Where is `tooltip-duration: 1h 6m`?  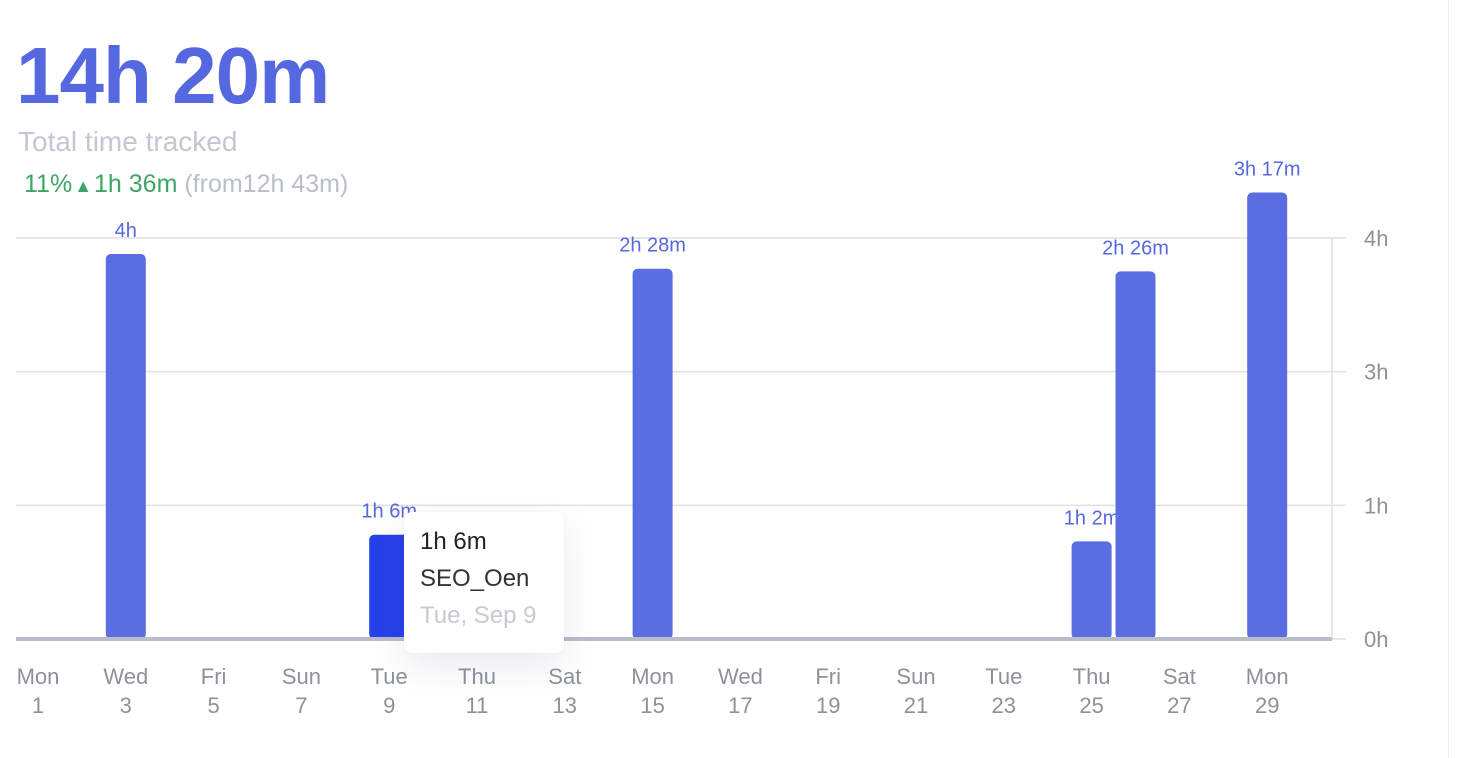
tooltip-duration: 1h 6m is located at coordinates (453, 541).